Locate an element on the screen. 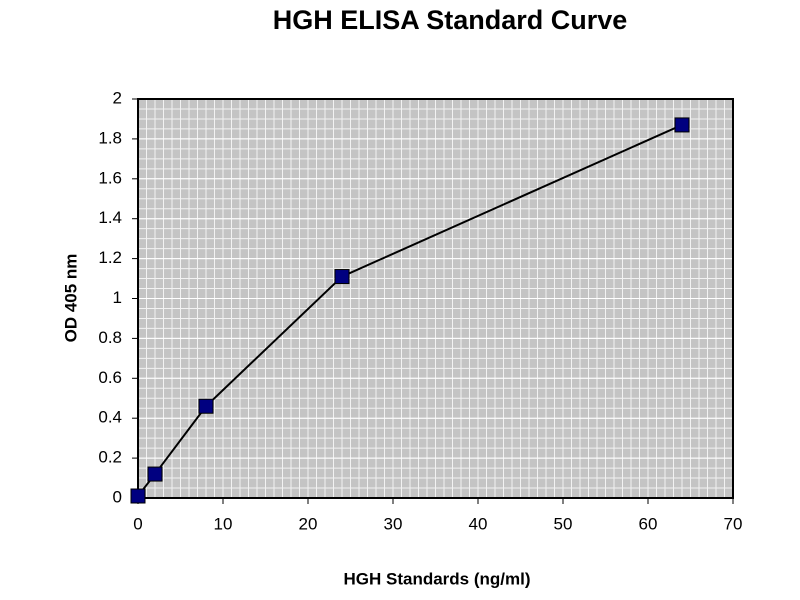 Image resolution: width=800 pixels, height=600 pixels. x-tick-label: 50 is located at coordinates (563, 523).